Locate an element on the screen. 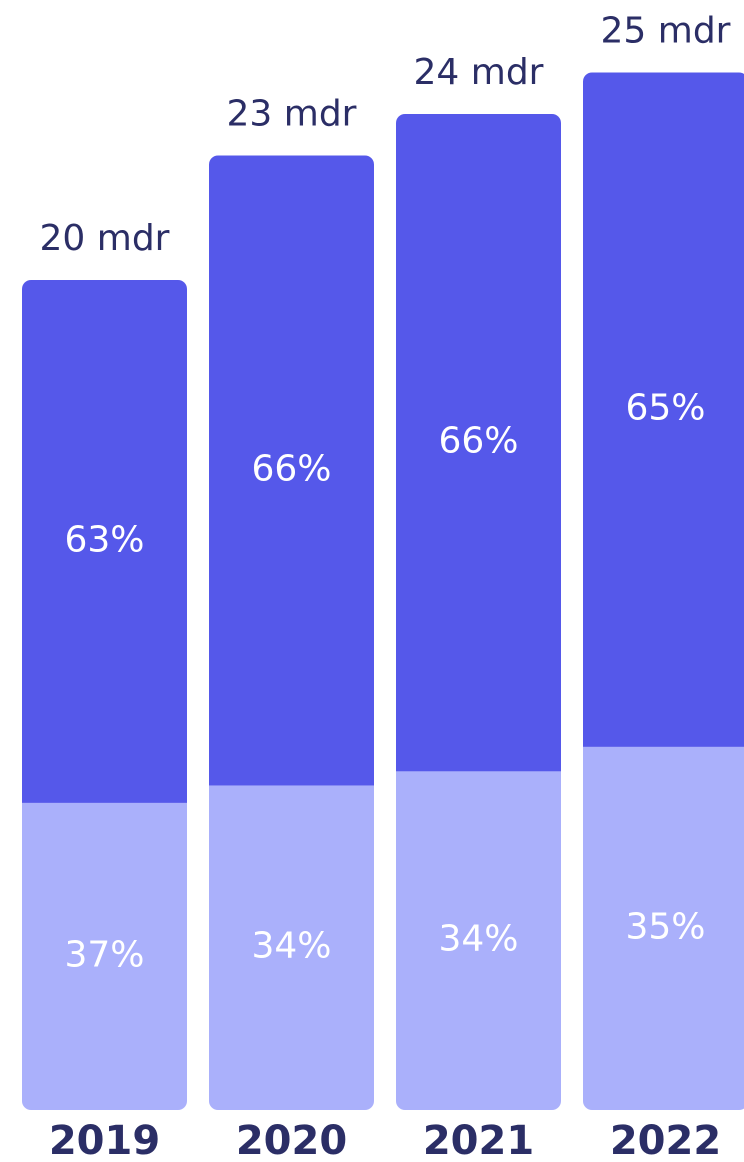  x-tick-label: 2020 is located at coordinates (291, 1140).